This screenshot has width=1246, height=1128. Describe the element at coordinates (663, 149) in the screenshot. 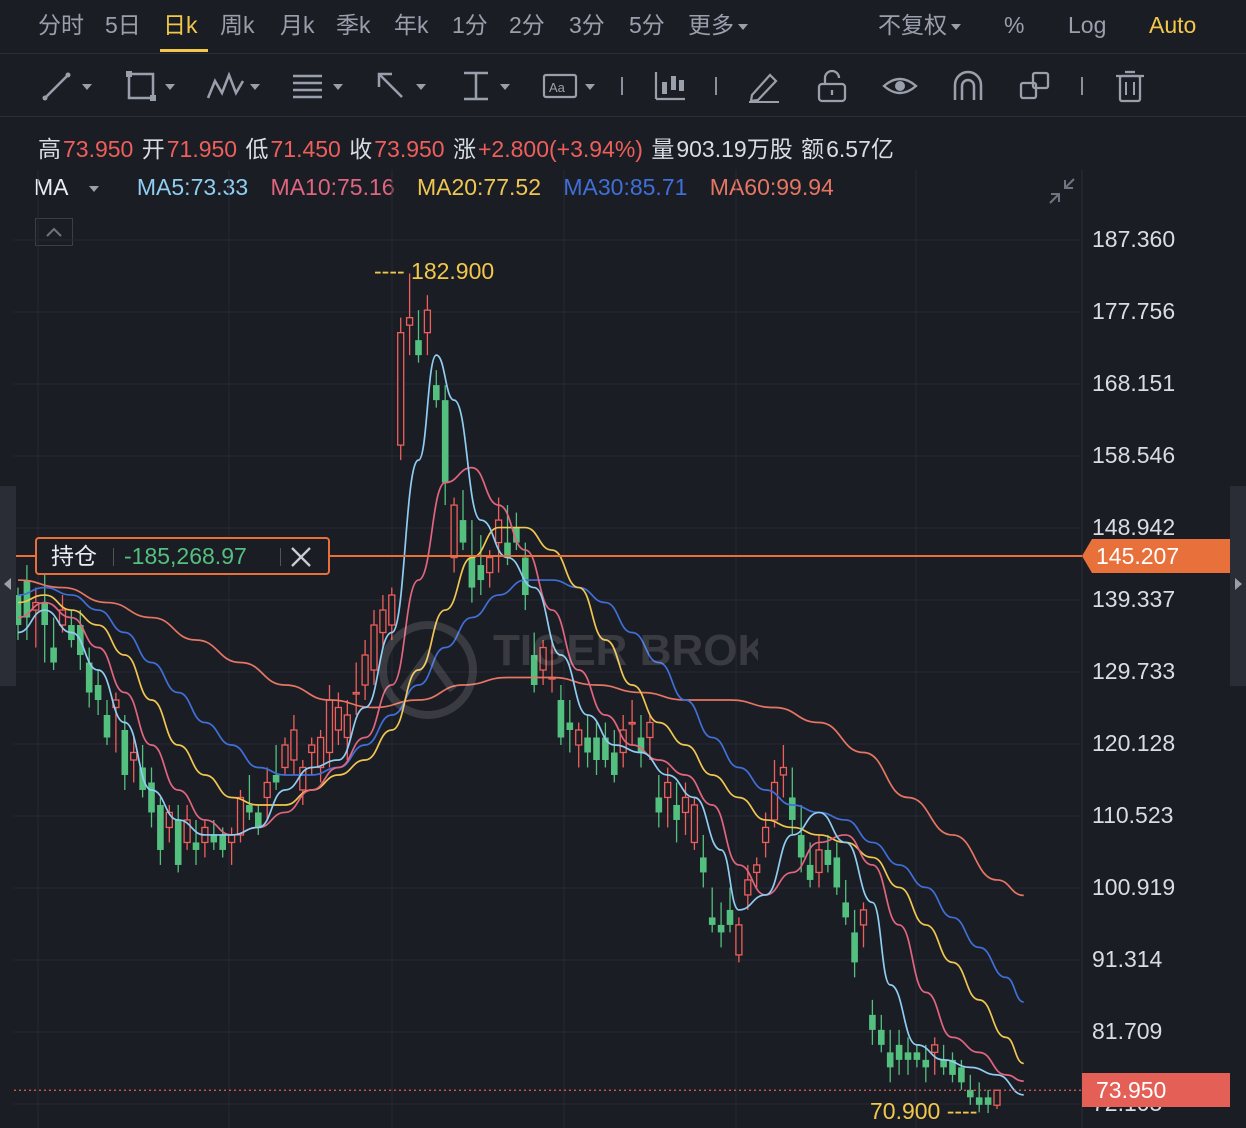

I see `volume-label: 量` at that location.